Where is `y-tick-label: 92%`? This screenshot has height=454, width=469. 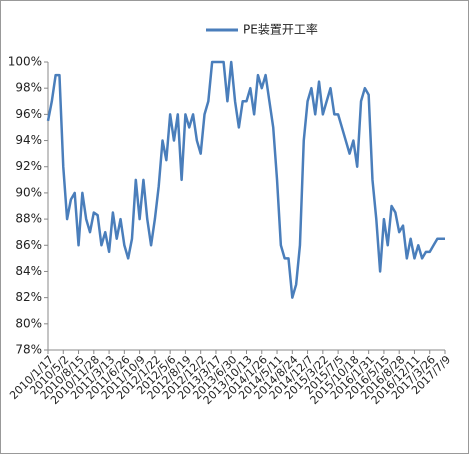 y-tick-label: 92% is located at coordinates (28, 166).